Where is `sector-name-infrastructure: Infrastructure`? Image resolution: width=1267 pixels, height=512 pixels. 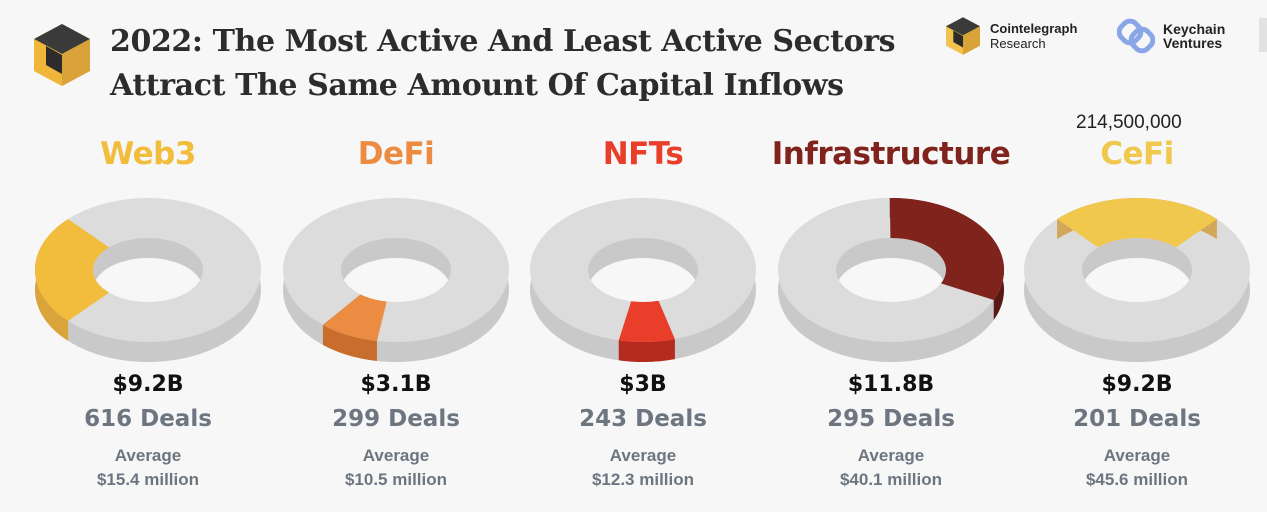
sector-name-infrastructure: Infrastructure is located at coordinates (891, 154).